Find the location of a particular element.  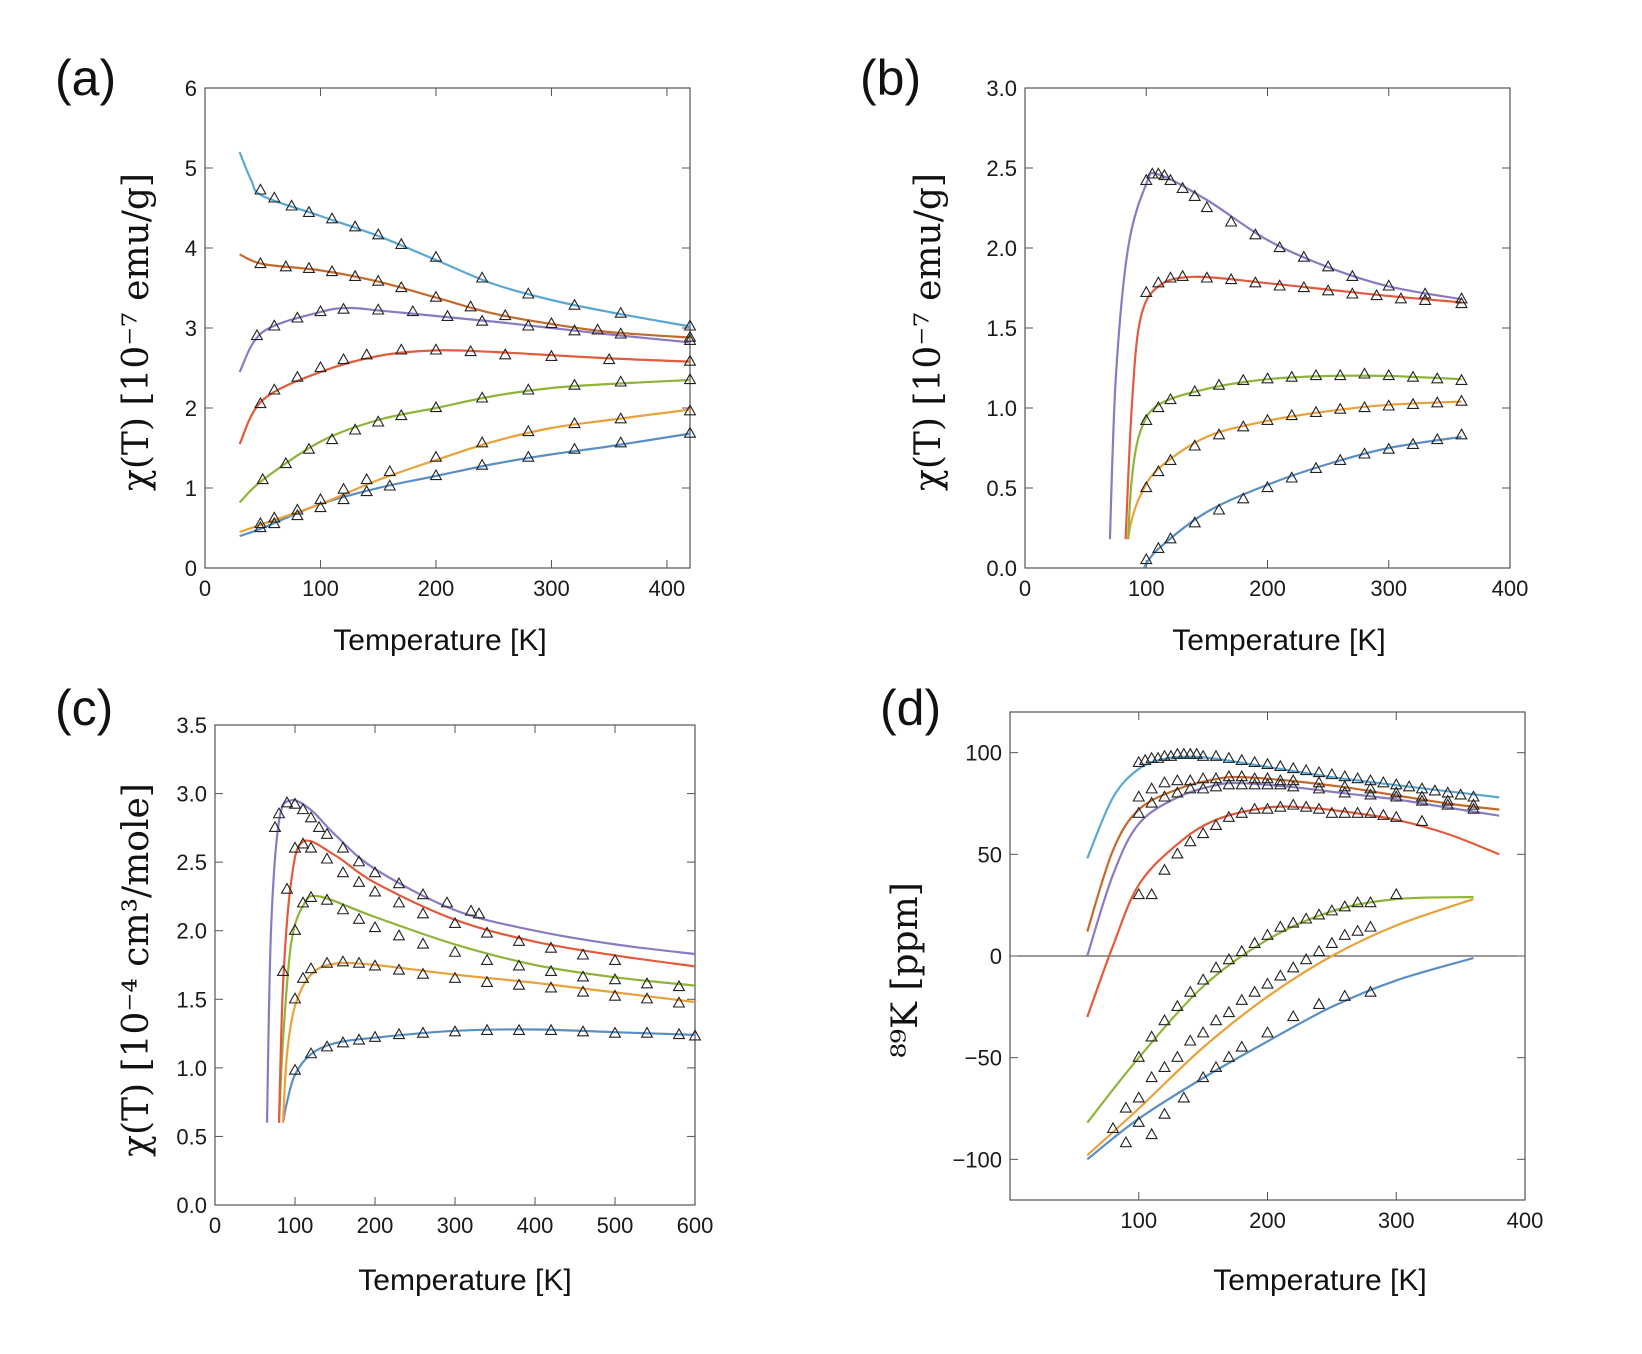

y-tick-label: 0 is located at coordinates (996, 956).